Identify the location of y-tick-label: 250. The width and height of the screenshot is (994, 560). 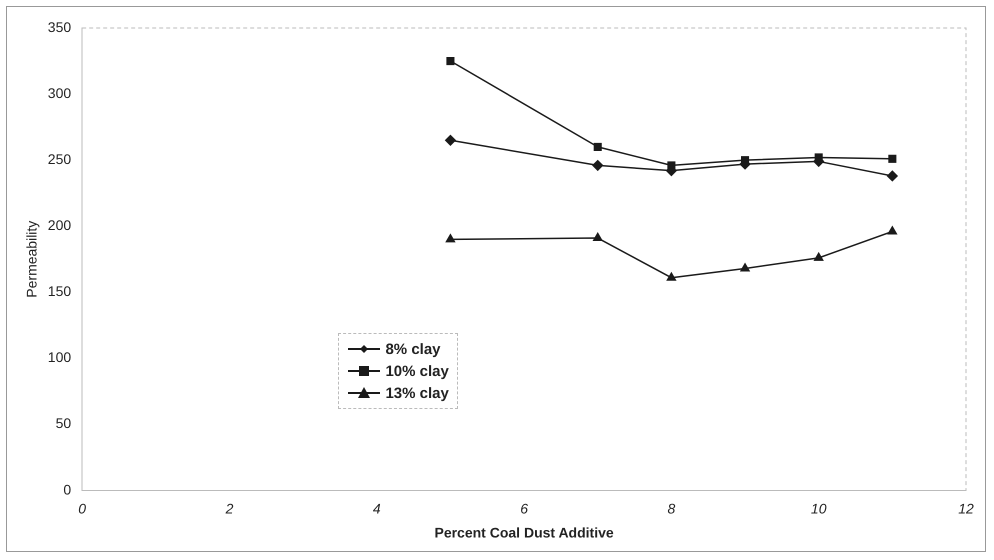
(60, 158).